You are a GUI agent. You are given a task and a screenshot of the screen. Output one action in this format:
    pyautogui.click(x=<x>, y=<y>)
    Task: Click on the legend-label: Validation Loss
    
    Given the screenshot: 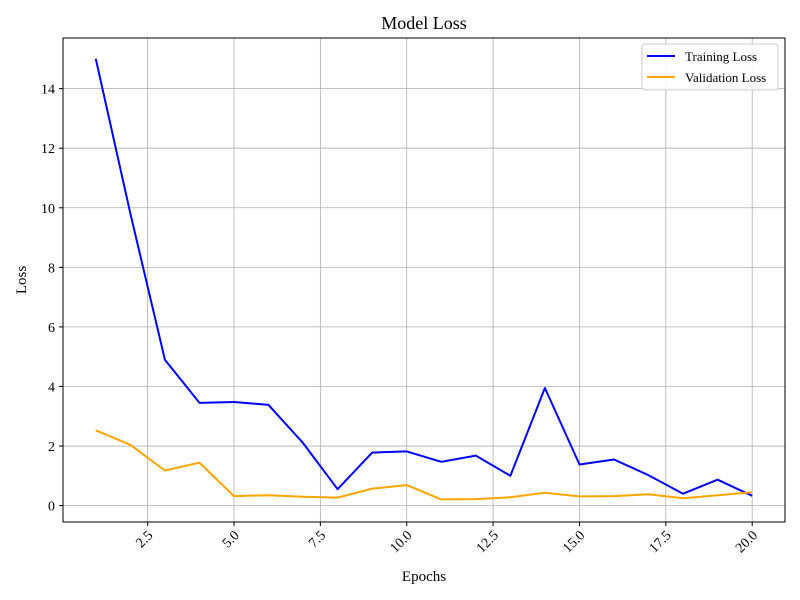 What is the action you would take?
    pyautogui.click(x=725, y=77)
    